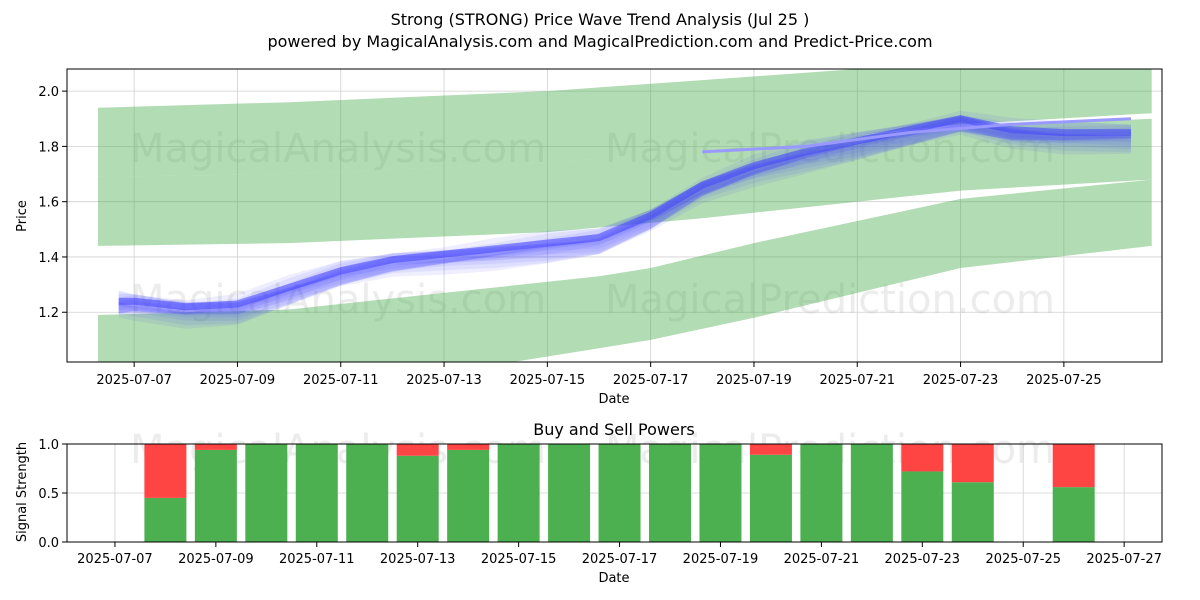 Image resolution: width=1200 pixels, height=600 pixels. Describe the element at coordinates (1023, 559) in the screenshot. I see `signal-x-tick-label: 2025-07-25` at that location.